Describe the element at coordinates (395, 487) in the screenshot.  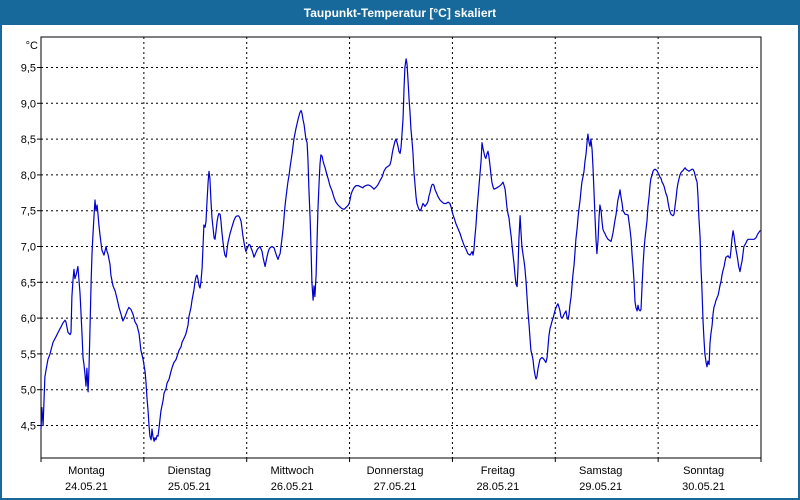
I see `x-day-date-label: 27.05.21` at that location.